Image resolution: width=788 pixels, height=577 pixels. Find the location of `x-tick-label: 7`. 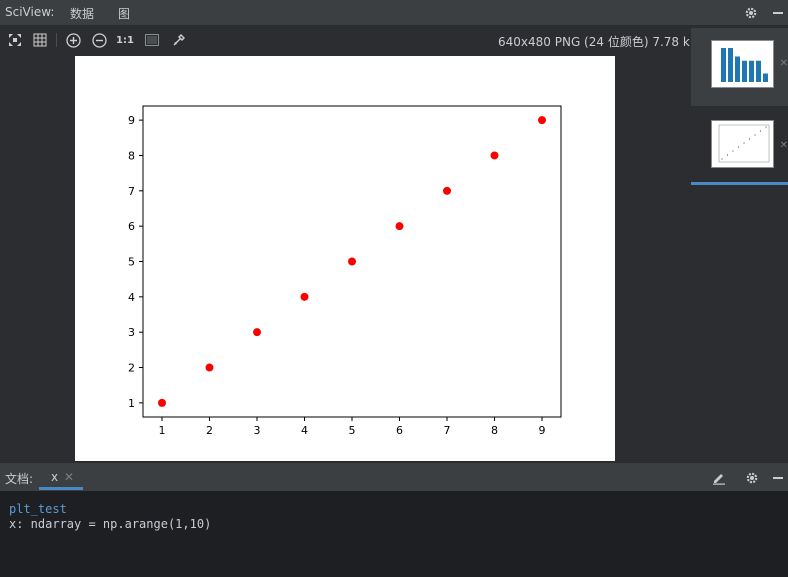

x-tick-label: 7 is located at coordinates (447, 430).